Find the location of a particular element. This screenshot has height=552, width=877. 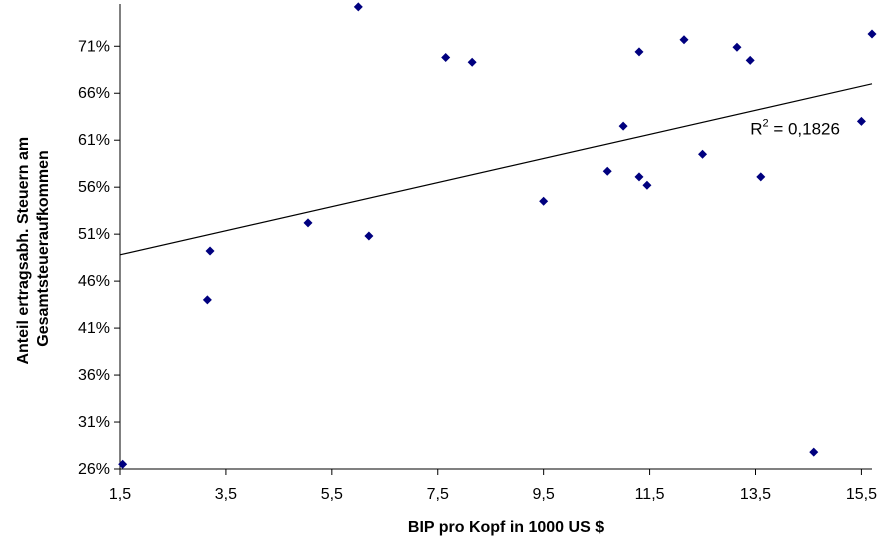

x-tick-label: 5,5 is located at coordinates (332, 494).